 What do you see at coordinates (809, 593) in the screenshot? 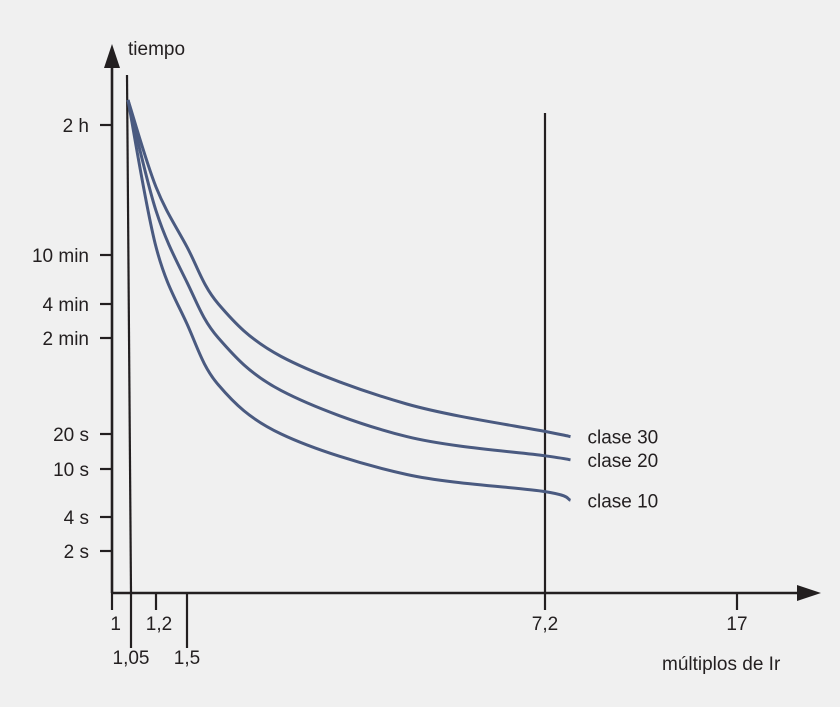
I see `x-axis-arrow` at bounding box center [809, 593].